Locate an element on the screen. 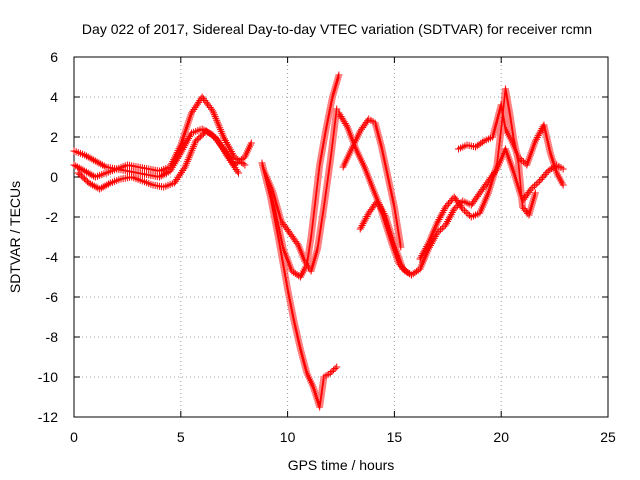 The height and width of the screenshot is (480, 640). y-tick-label: 6 is located at coordinates (54, 57).